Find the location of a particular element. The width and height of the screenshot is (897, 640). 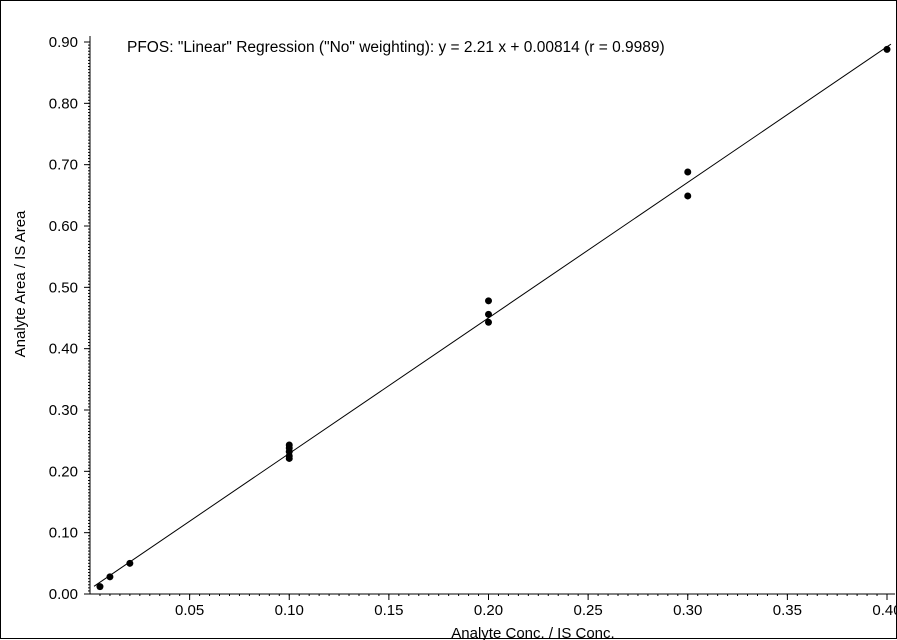

x-tick-label: 0.10 is located at coordinates (289, 610).